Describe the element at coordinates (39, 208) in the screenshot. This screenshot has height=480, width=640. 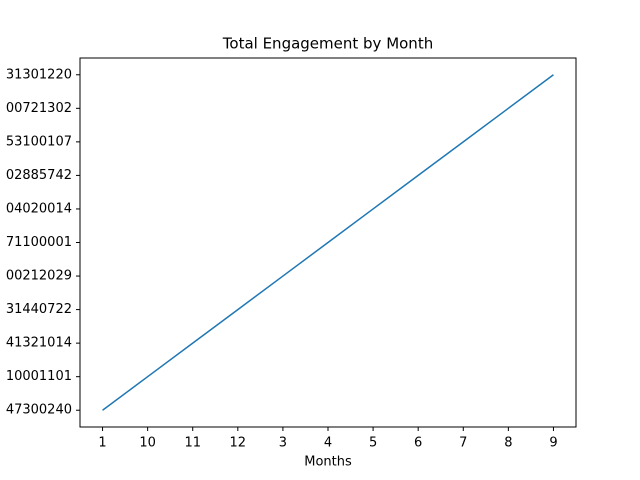
I see `y-tick-label: 04020014` at that location.